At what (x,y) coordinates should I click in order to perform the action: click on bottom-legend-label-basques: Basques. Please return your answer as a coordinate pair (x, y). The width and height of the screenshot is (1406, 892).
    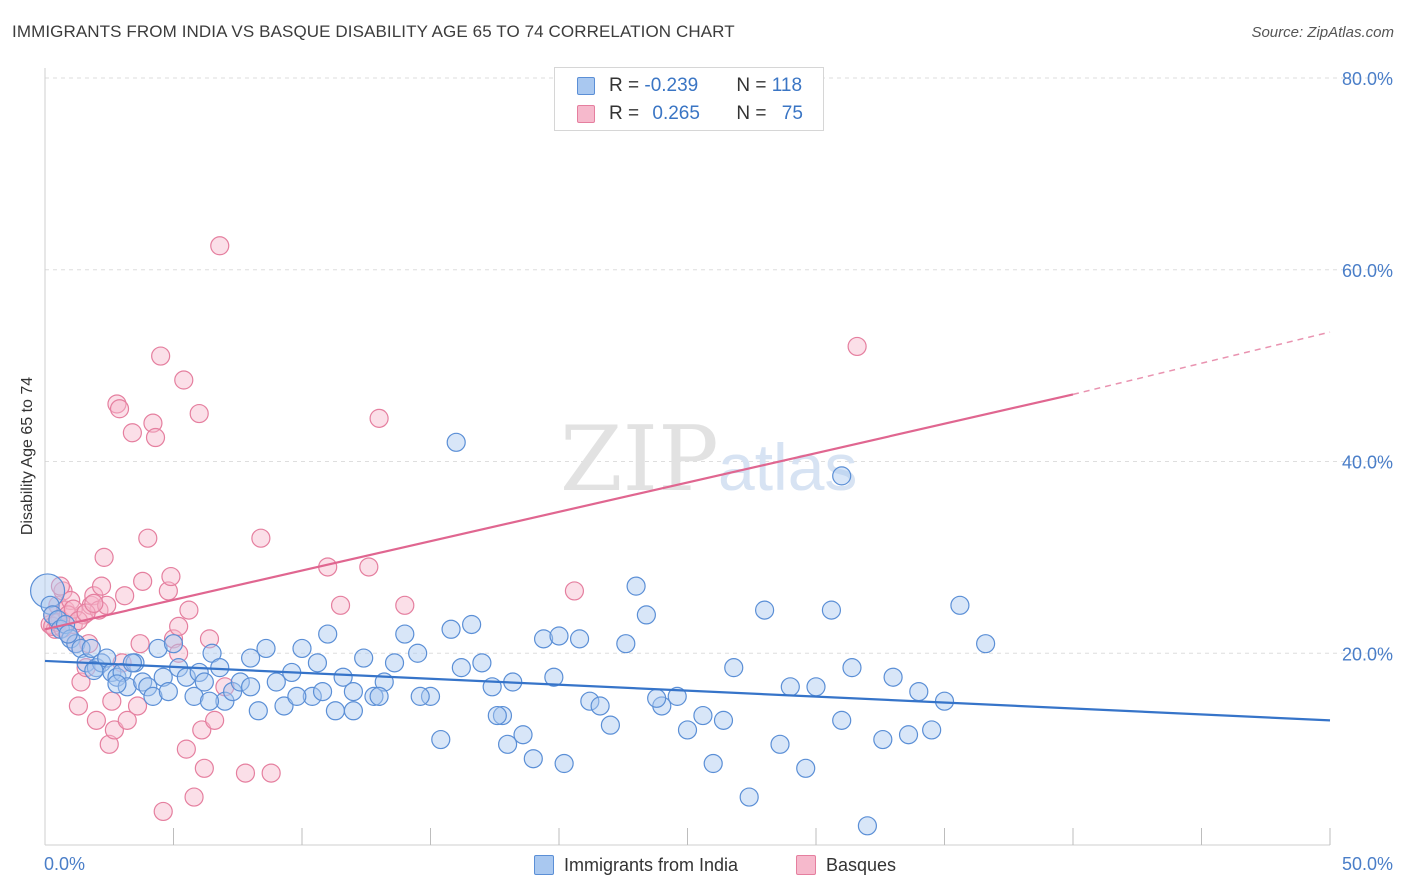
    Looking at the image, I should click on (861, 864).